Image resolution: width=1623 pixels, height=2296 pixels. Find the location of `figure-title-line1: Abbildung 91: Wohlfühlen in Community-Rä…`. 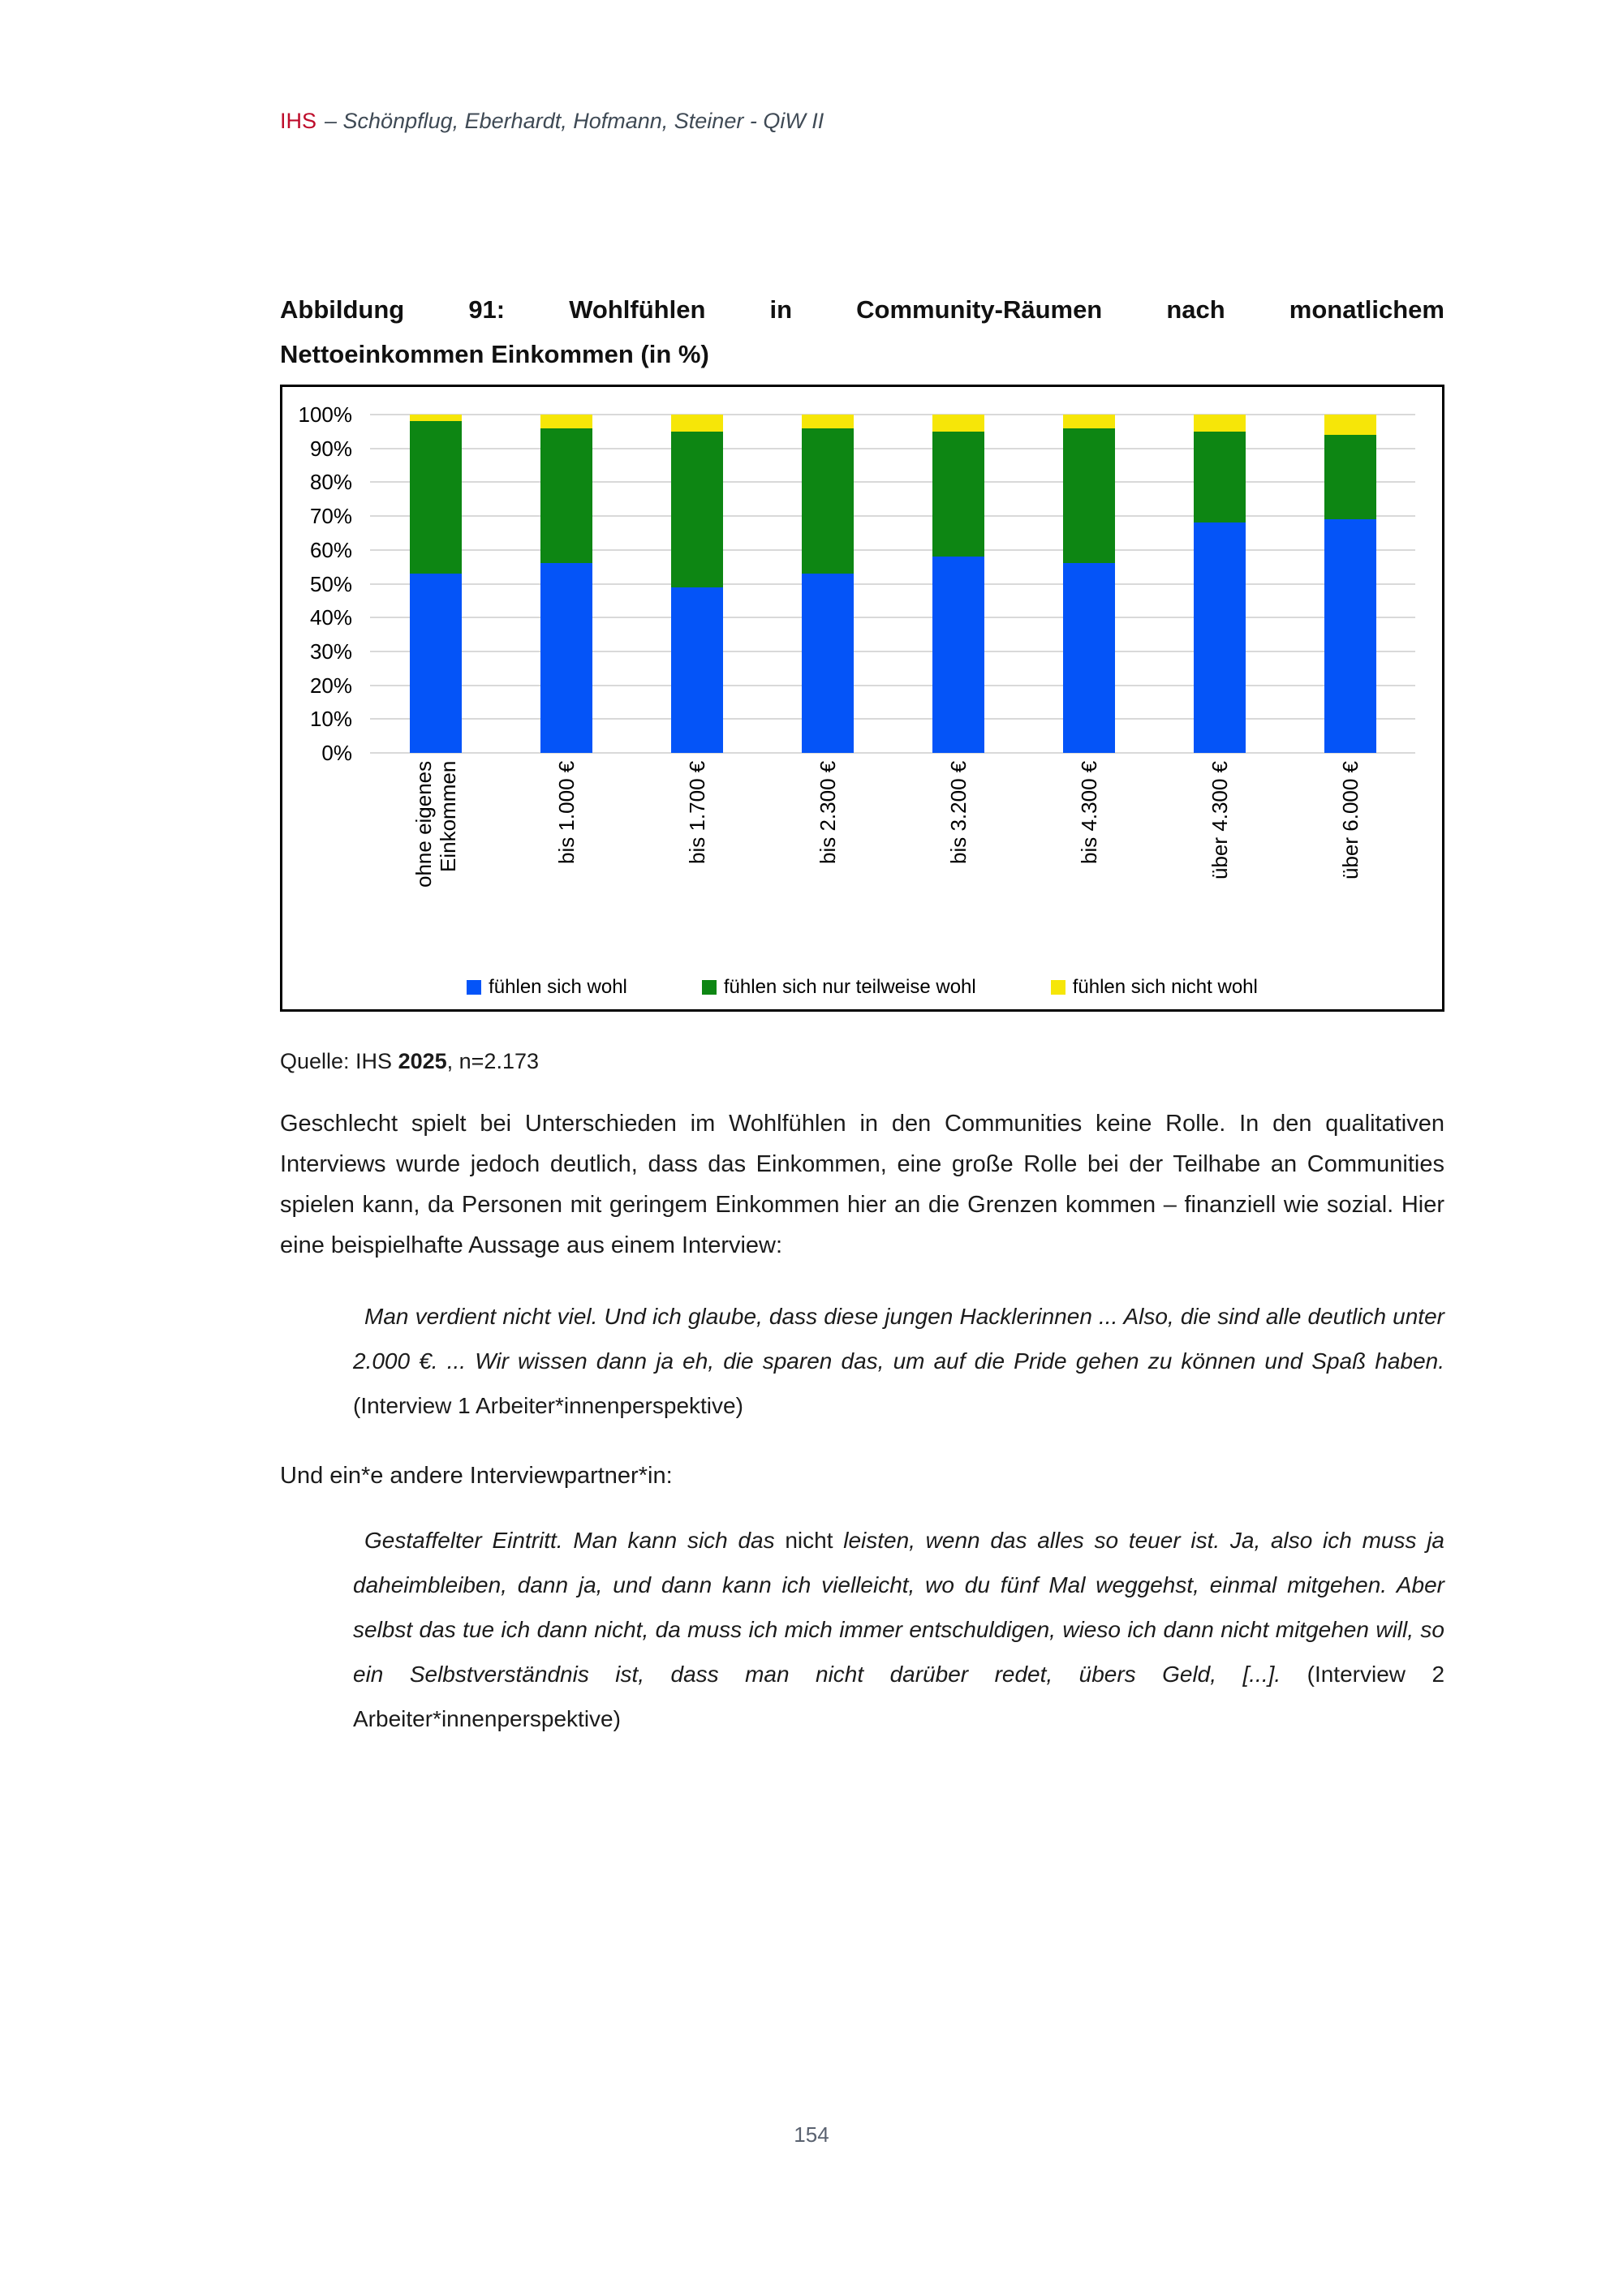

figure-title-line1: Abbildung 91: Wohlfühlen in Community-Rä… is located at coordinates (862, 309).